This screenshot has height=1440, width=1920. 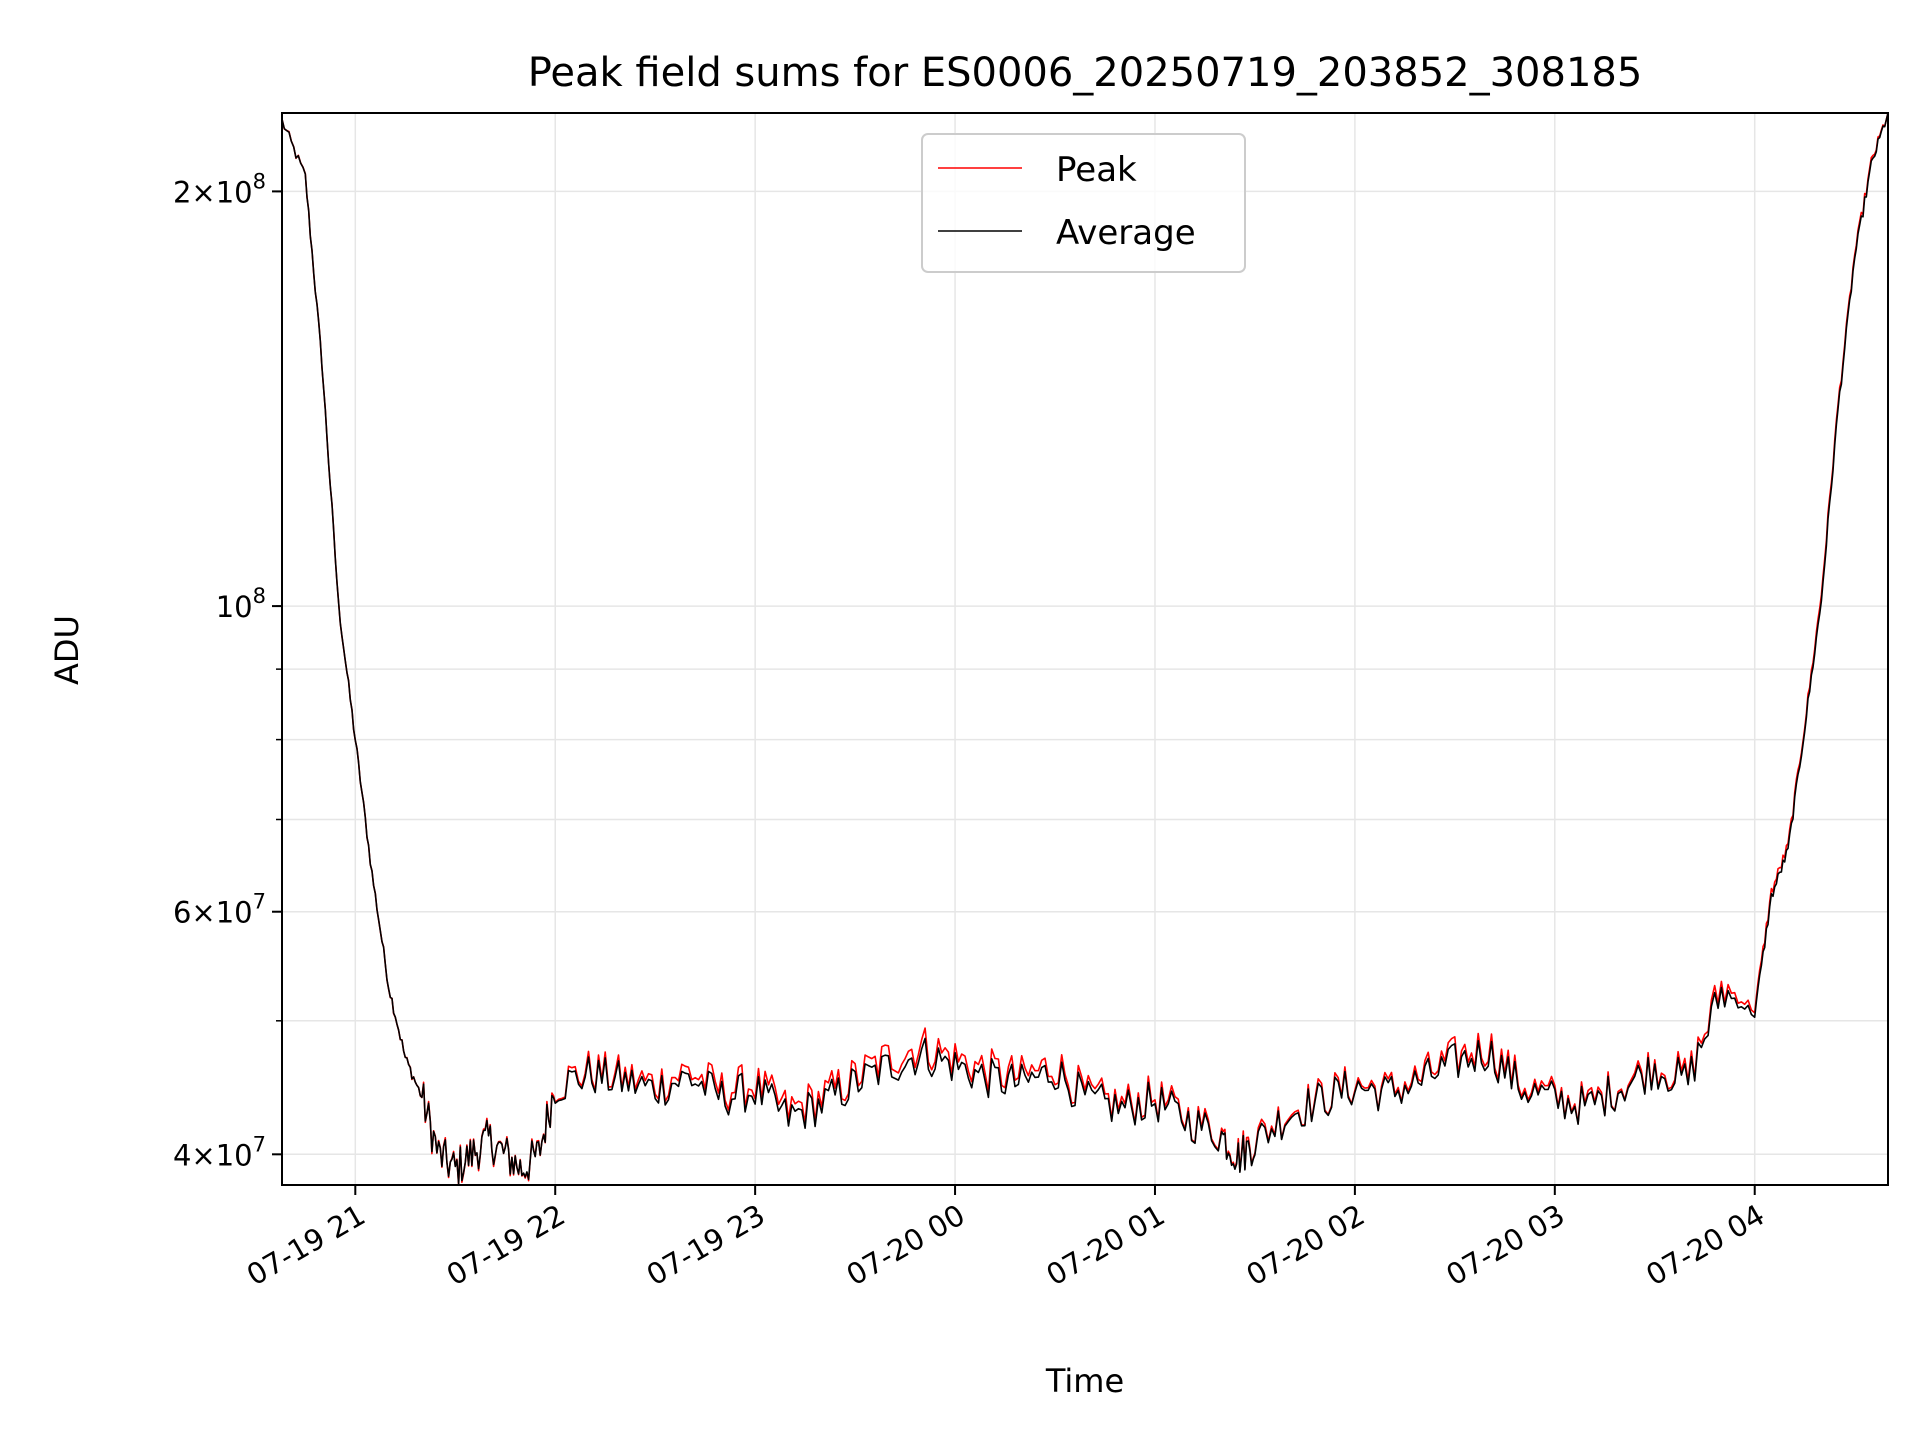 I want to click on y-tick-label: 4×107, so click(x=219, y=1152).